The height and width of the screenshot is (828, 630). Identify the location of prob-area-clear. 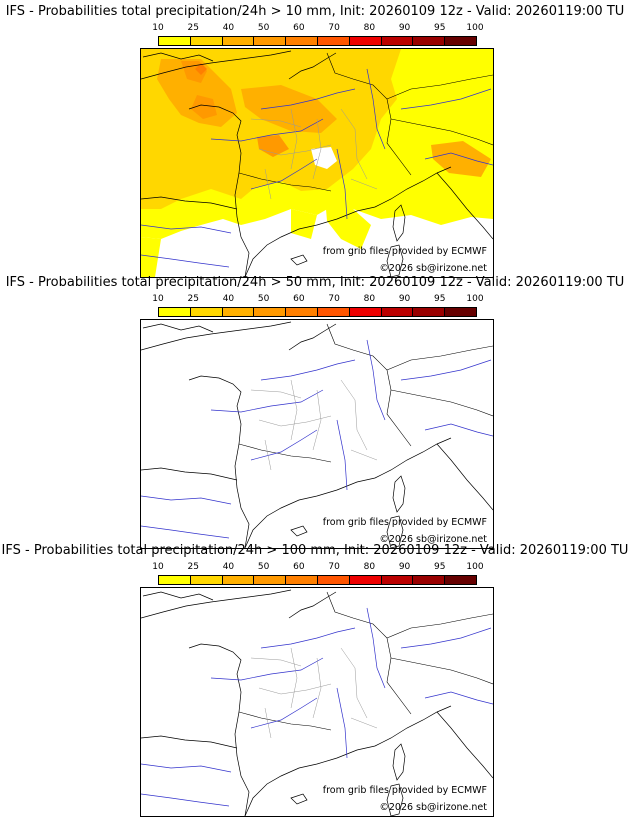
(324, 158).